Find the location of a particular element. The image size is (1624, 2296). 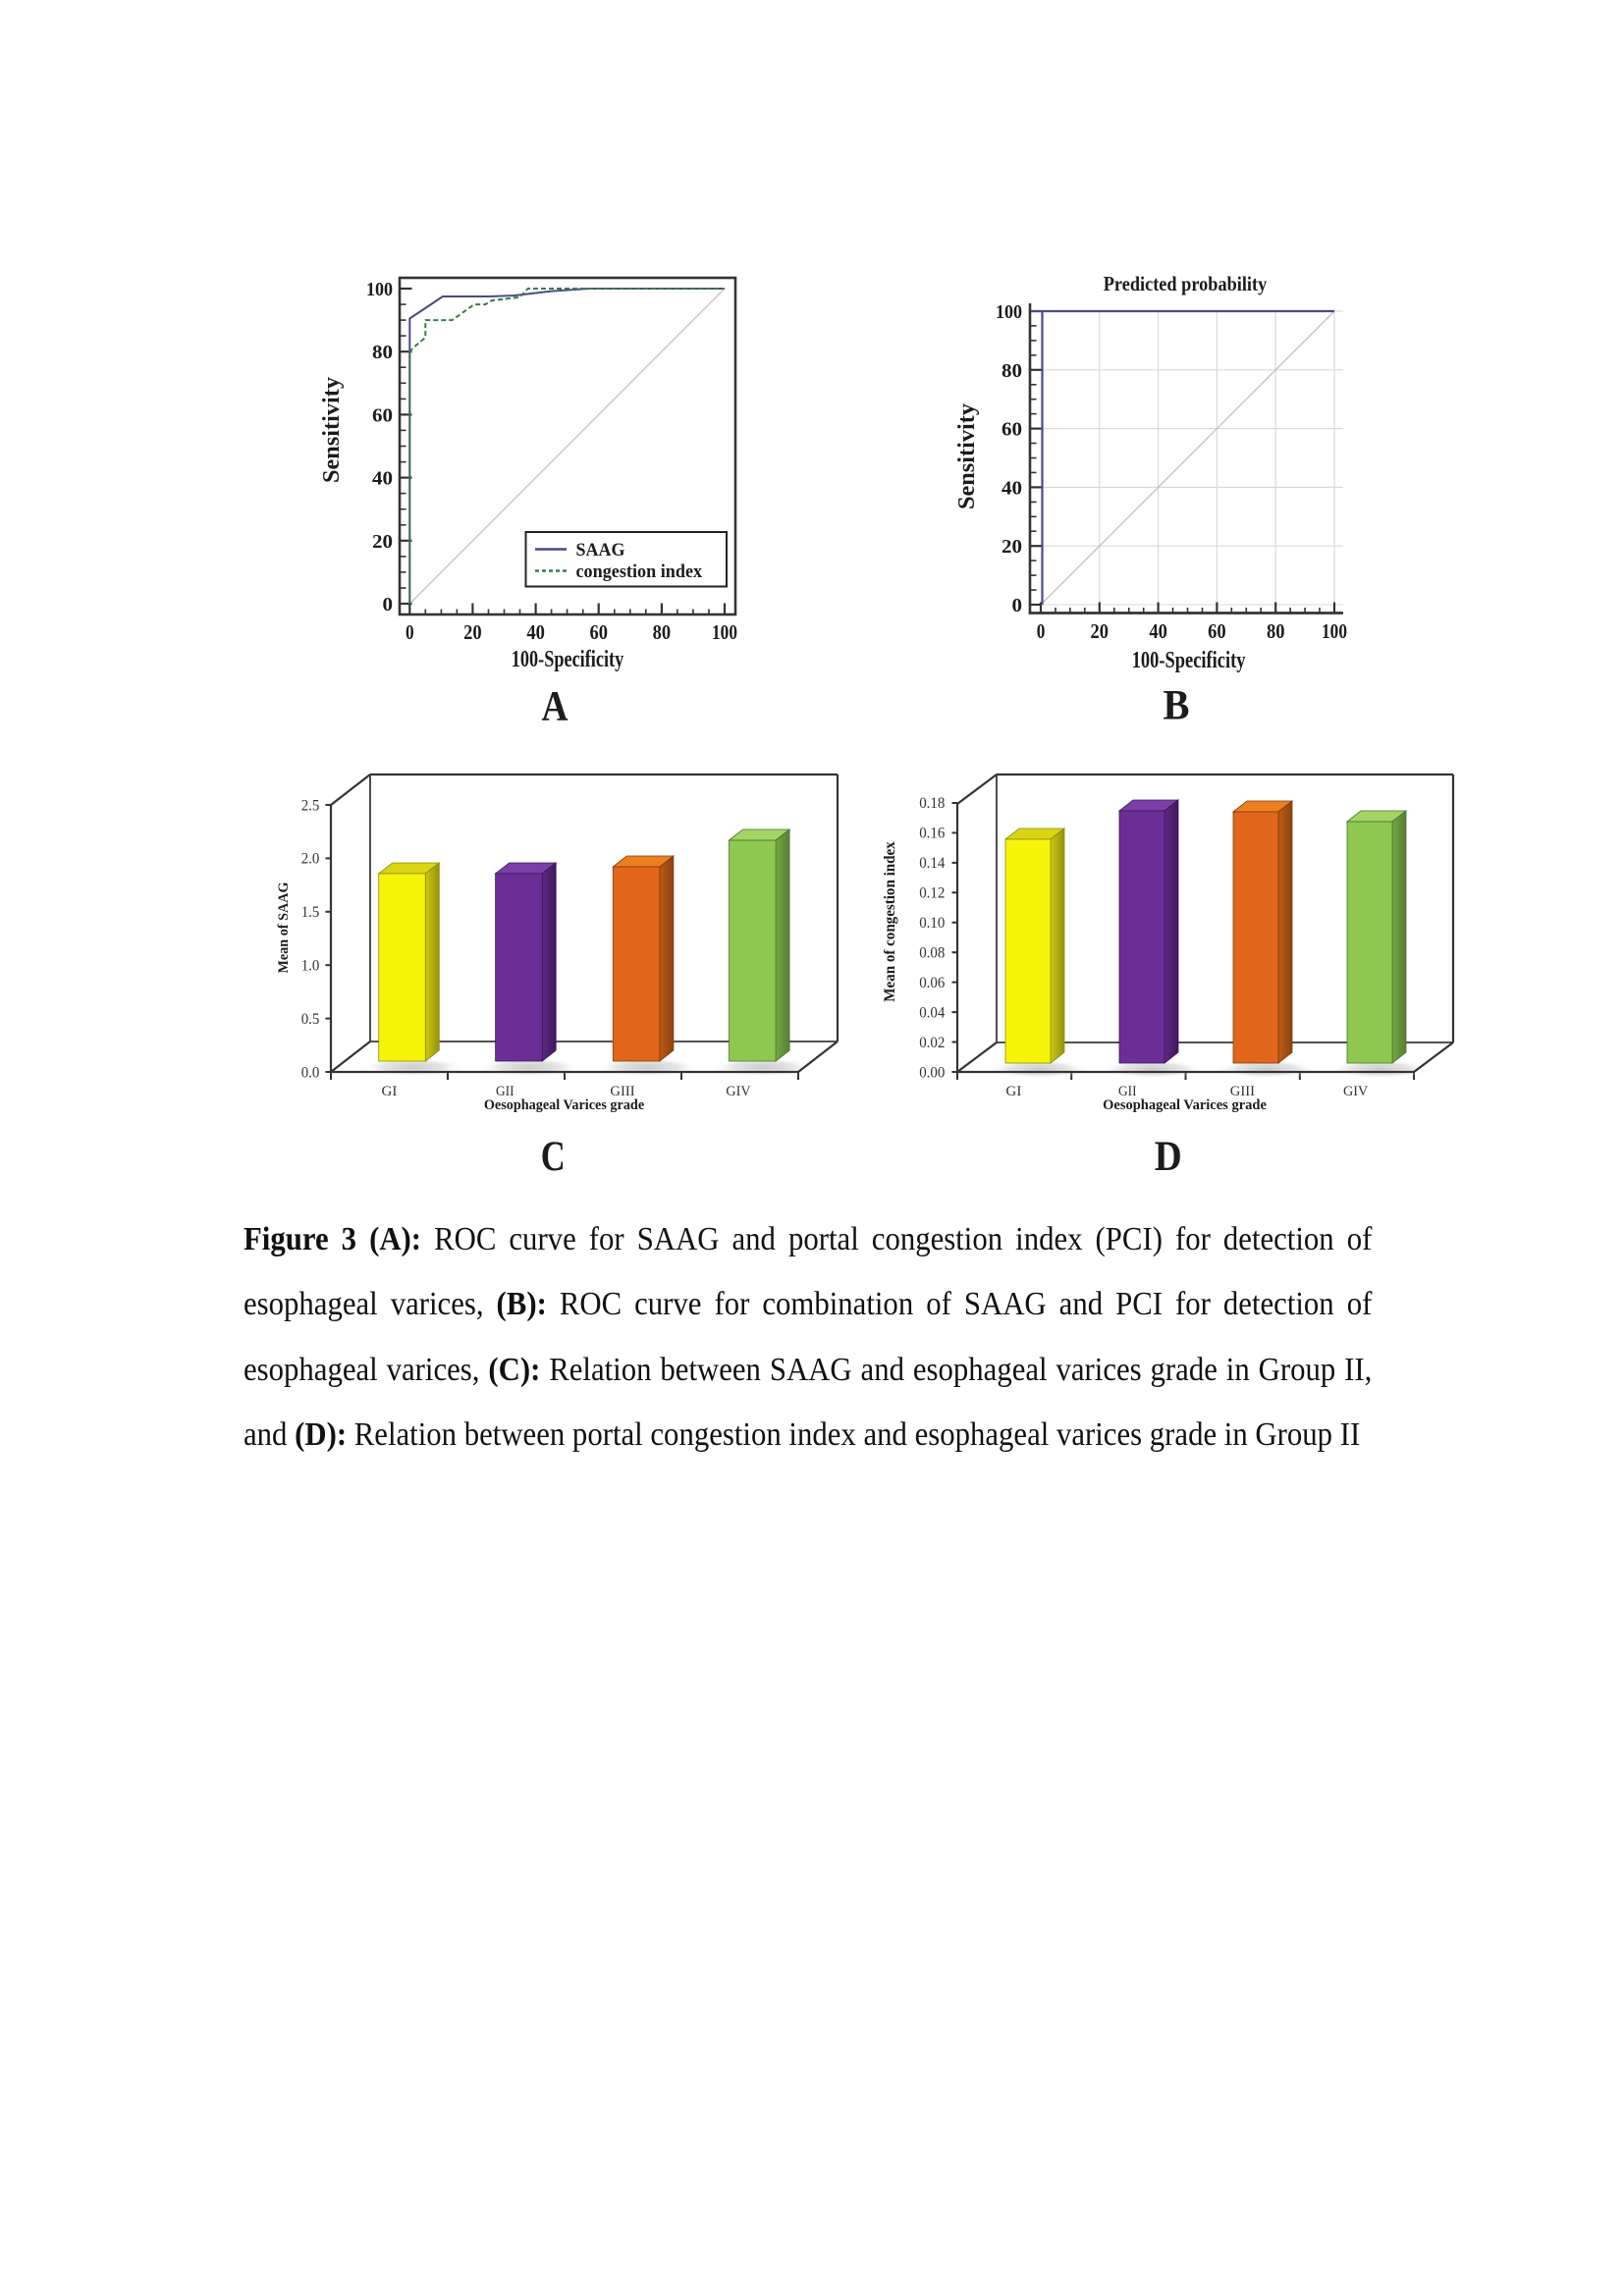

svg-text: 0.00 is located at coordinates (932, 1072).